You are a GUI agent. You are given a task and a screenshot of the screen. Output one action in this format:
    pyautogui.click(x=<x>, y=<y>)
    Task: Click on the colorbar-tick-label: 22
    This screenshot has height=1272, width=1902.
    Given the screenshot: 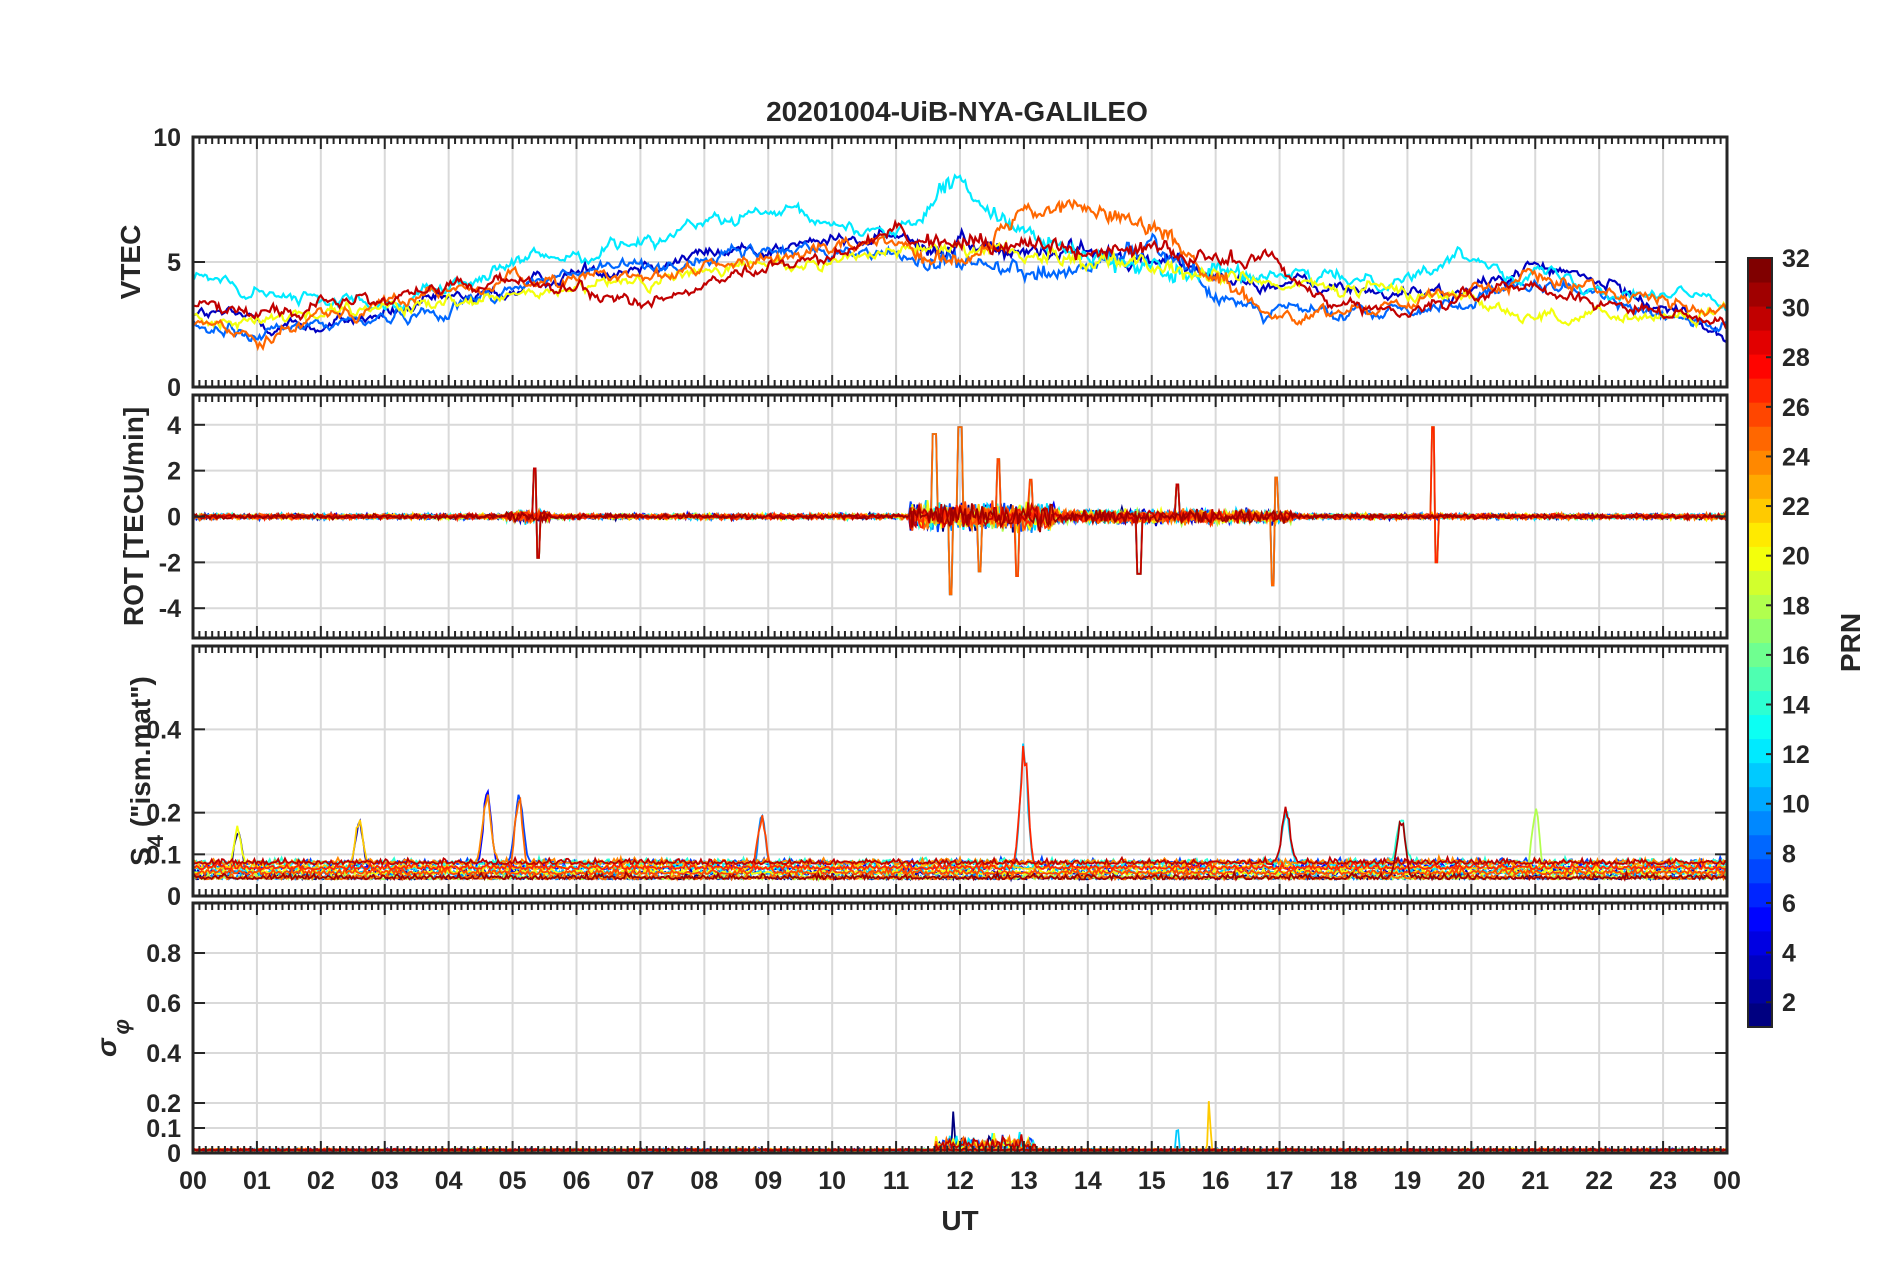 What is the action you would take?
    pyautogui.click(x=1796, y=507)
    